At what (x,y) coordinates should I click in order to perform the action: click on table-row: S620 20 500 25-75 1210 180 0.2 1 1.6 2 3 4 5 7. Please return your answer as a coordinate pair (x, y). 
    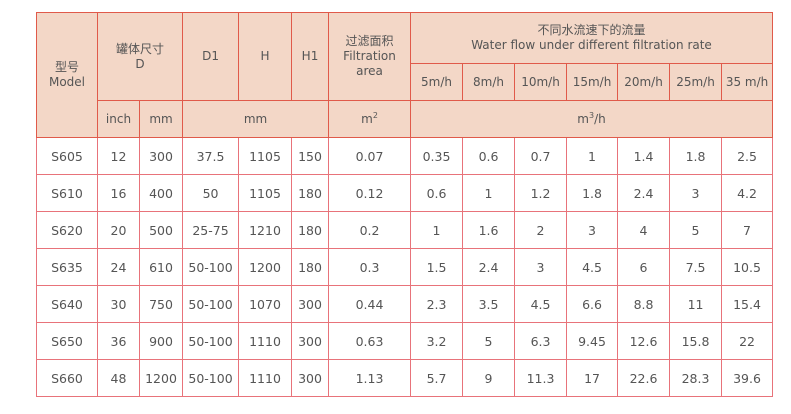
    Looking at the image, I should click on (405, 230).